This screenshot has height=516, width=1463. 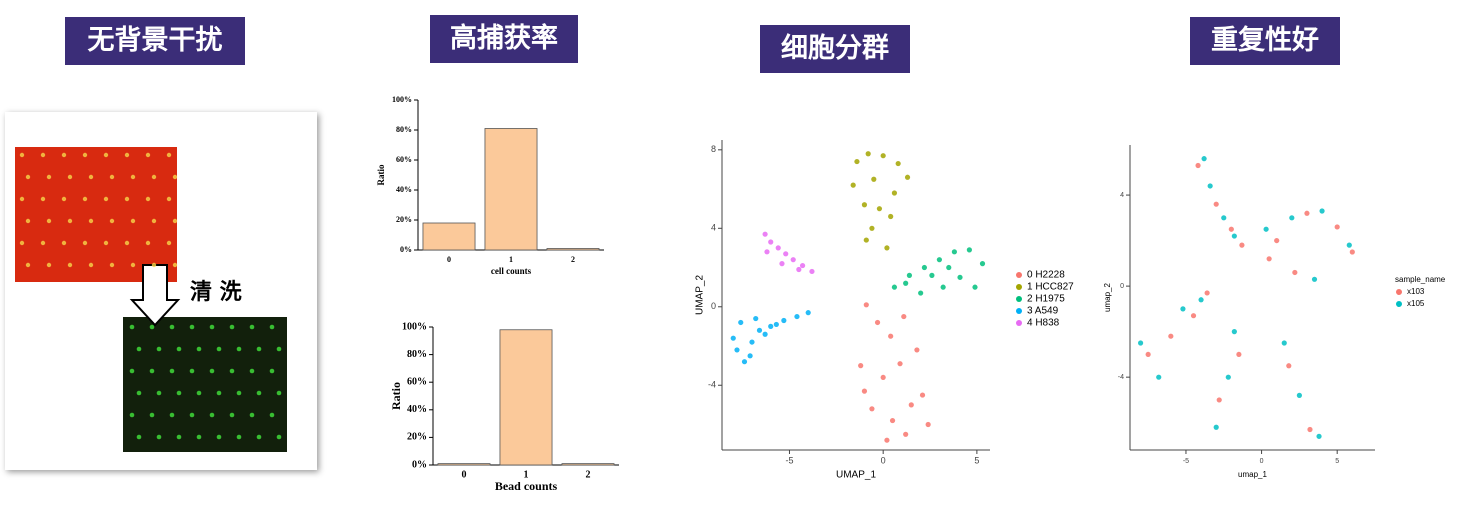 I want to click on wash-label: 清 洗, so click(x=216, y=292).